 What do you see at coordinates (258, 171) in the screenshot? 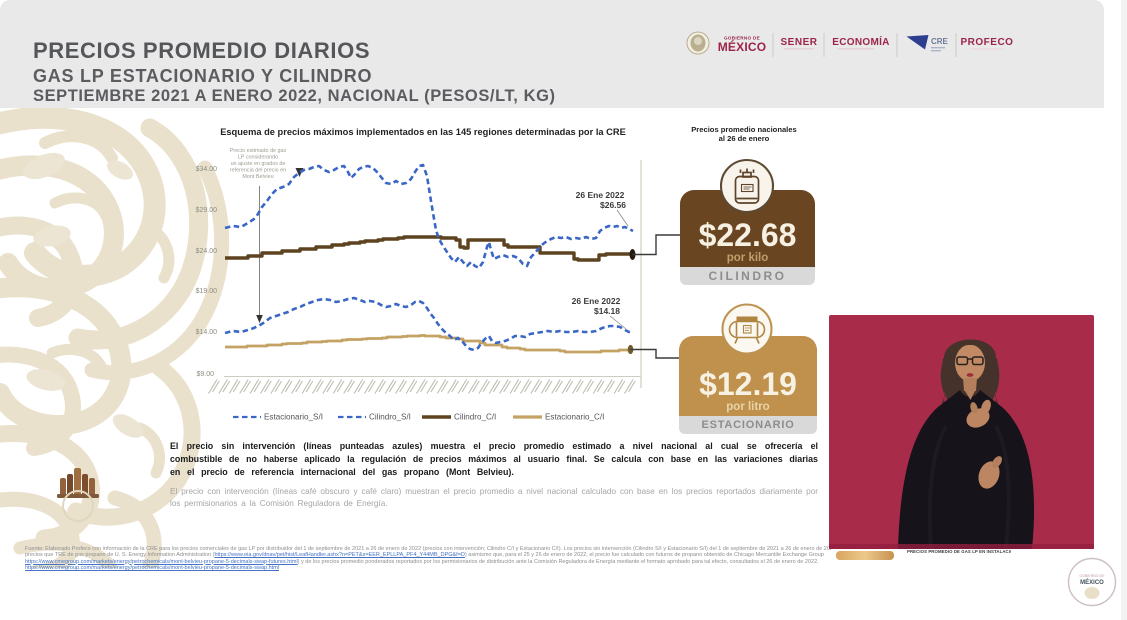
I see `svg-text: referencia del precio en` at bounding box center [258, 171].